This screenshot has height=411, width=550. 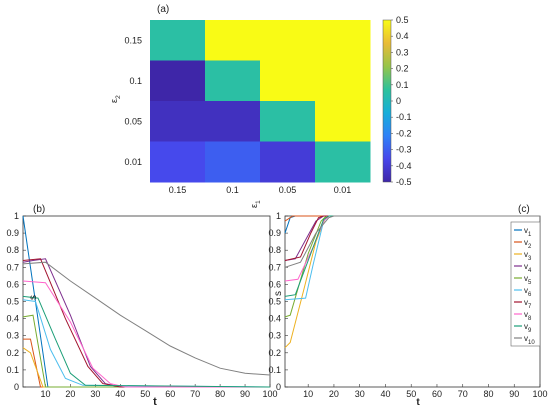 What do you see at coordinates (232, 190) in the screenshot?
I see `heatmap-x-tick-label: 0.1` at bounding box center [232, 190].